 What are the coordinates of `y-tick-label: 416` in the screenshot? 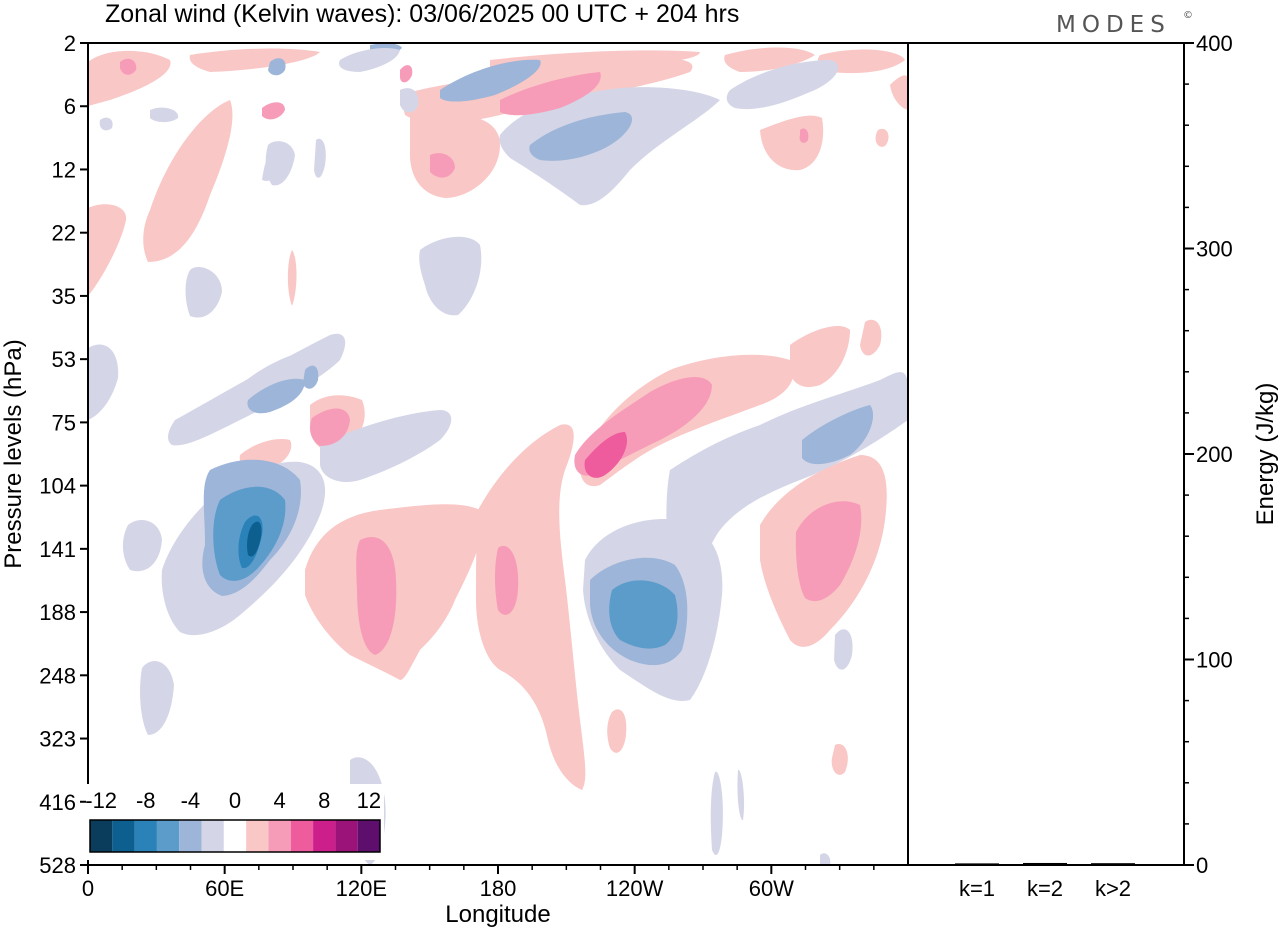 It's located at (57, 802).